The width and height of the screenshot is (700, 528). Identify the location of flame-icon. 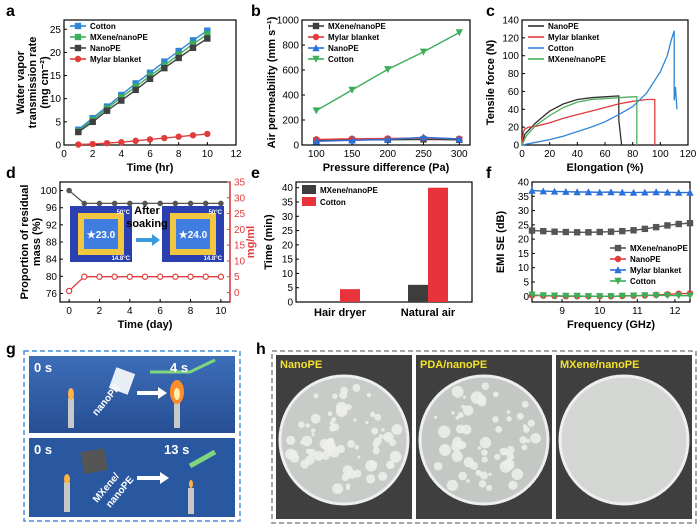
(71, 394).